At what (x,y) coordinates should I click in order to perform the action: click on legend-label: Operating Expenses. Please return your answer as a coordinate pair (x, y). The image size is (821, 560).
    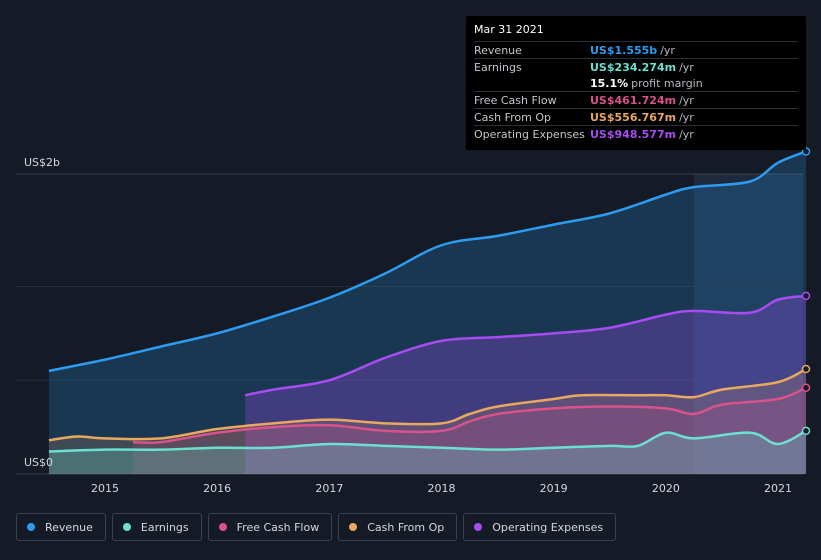
    Looking at the image, I should click on (548, 527).